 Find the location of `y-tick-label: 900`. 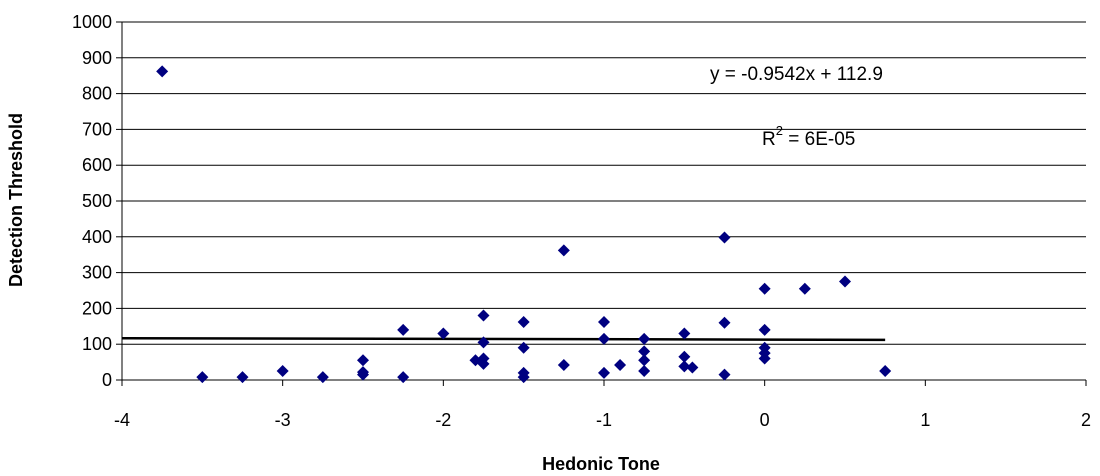

y-tick-label: 900 is located at coordinates (97, 58).